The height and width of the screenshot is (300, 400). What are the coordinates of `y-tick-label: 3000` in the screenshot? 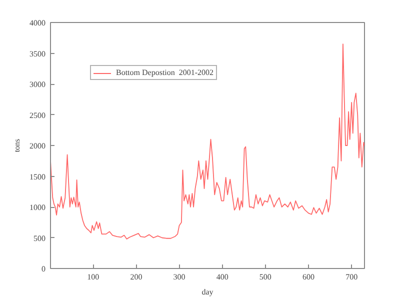 It's located at (38, 84).